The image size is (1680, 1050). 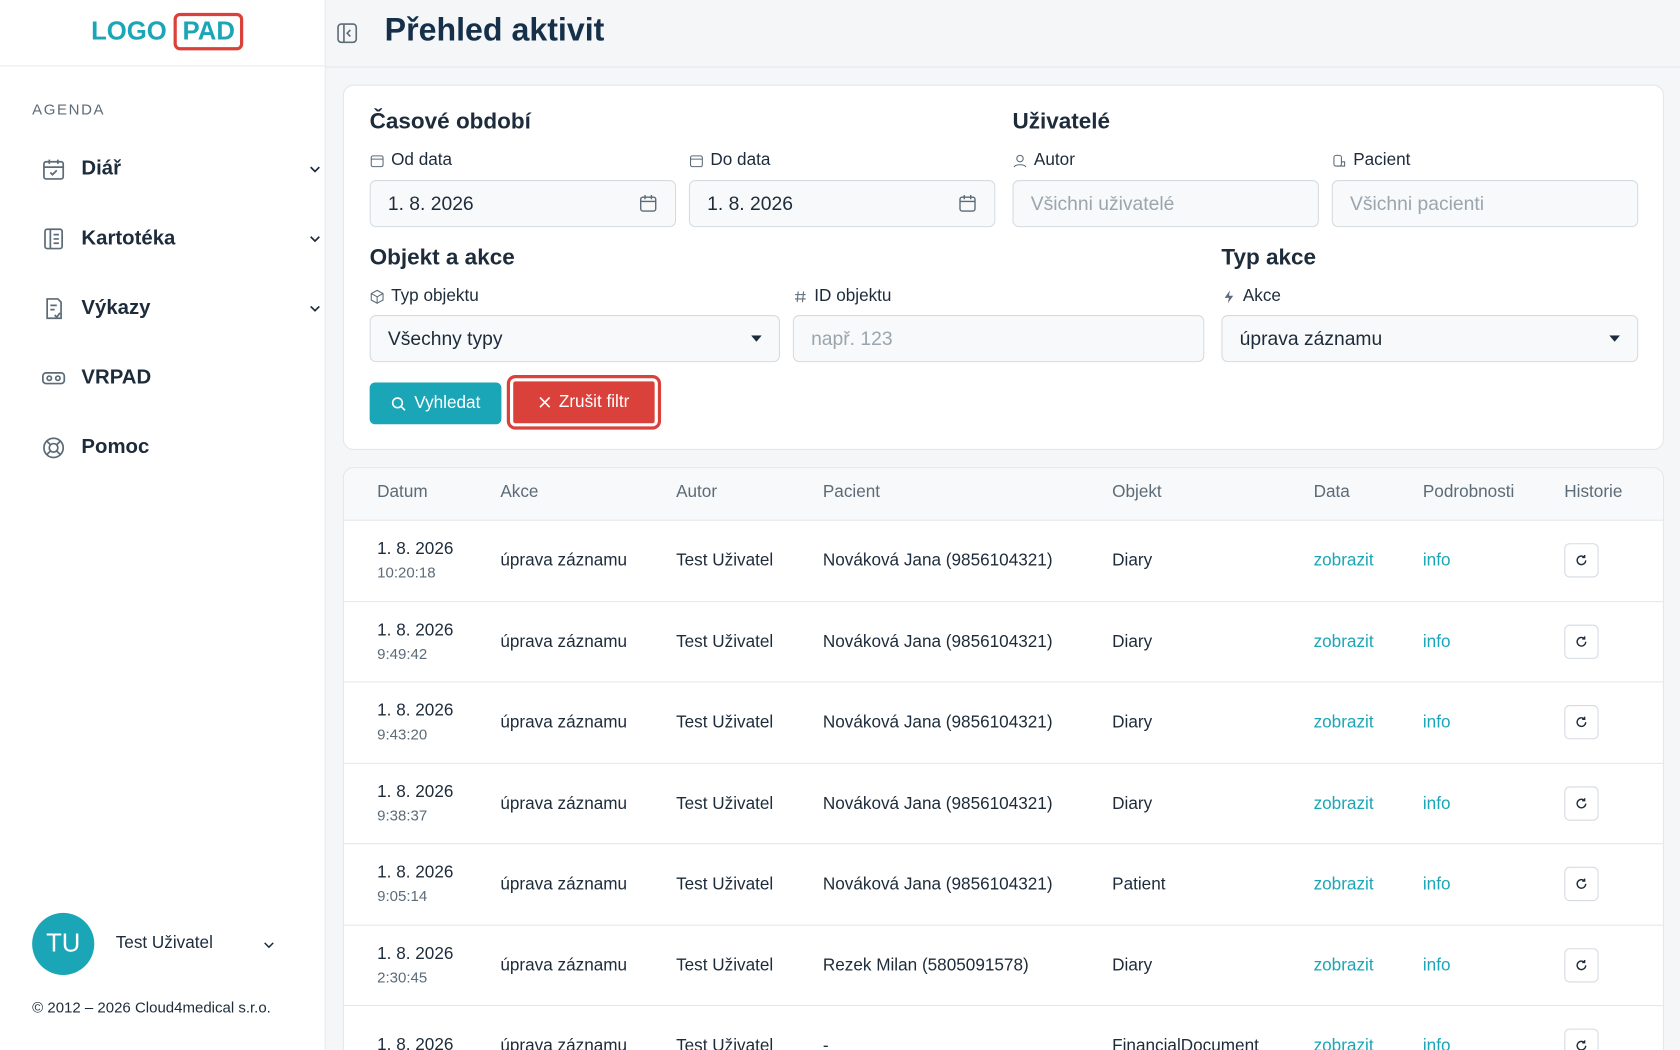 What do you see at coordinates (180, 309) in the screenshot?
I see `nav-item: Výkazy` at bounding box center [180, 309].